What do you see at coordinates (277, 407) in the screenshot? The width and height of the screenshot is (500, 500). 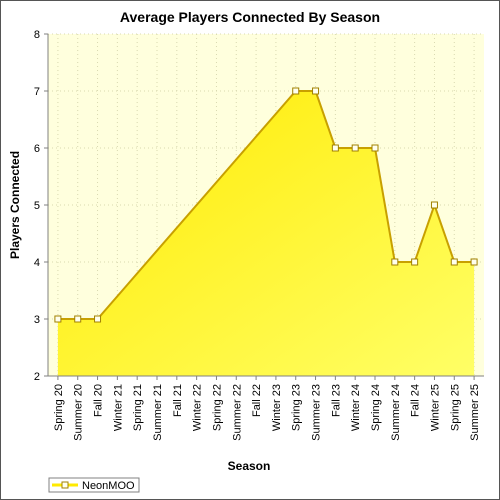 I see `x-tick-label: Winter 23` at bounding box center [277, 407].